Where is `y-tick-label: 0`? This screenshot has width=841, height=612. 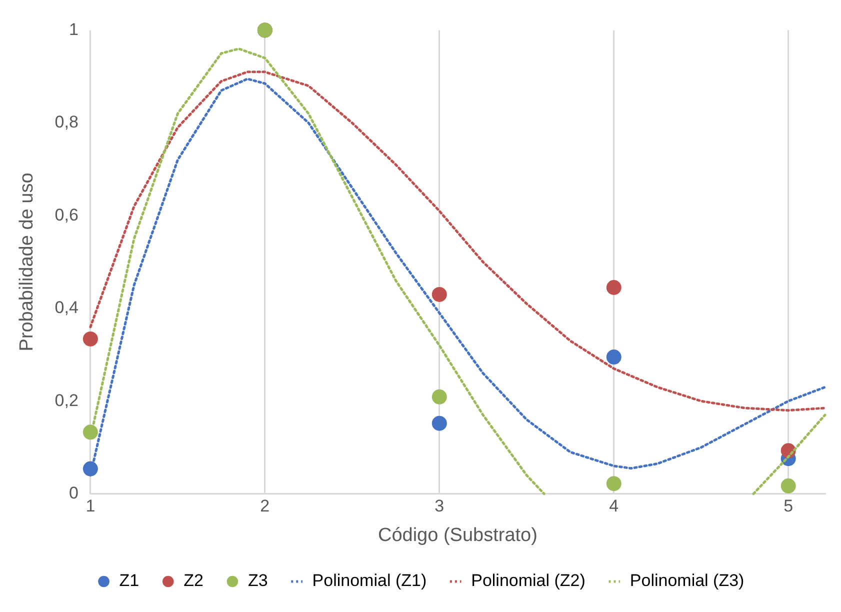 y-tick-label: 0 is located at coordinates (73, 492).